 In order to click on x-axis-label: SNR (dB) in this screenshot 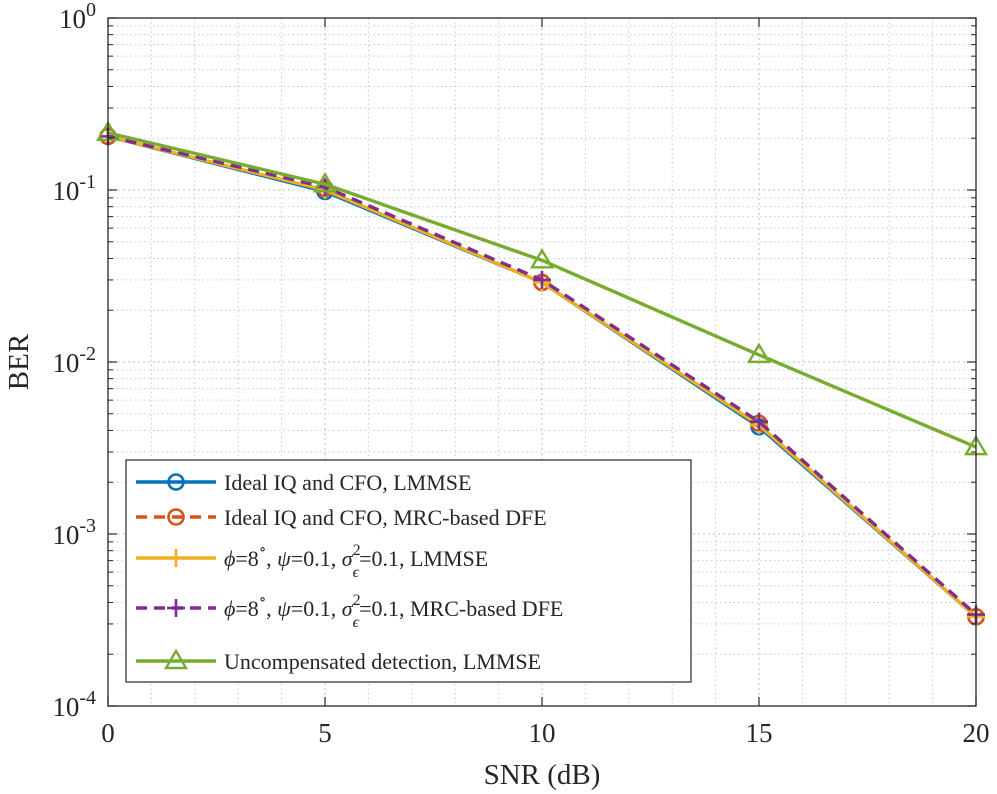, I will do `click(542, 775)`.